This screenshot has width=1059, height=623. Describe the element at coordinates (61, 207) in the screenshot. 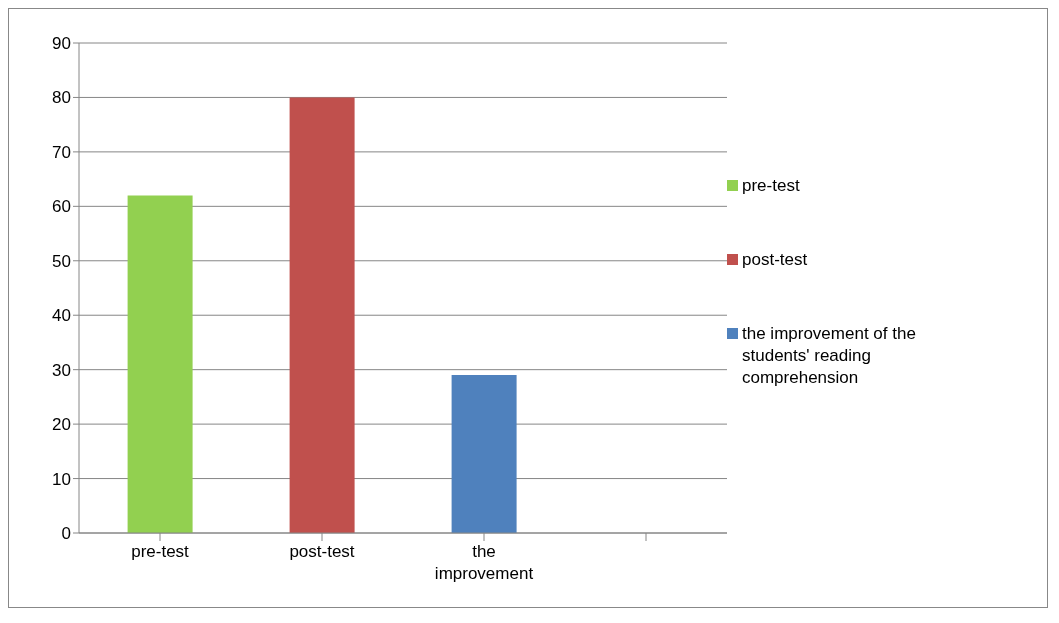

I see `y-tick-label: 60` at that location.